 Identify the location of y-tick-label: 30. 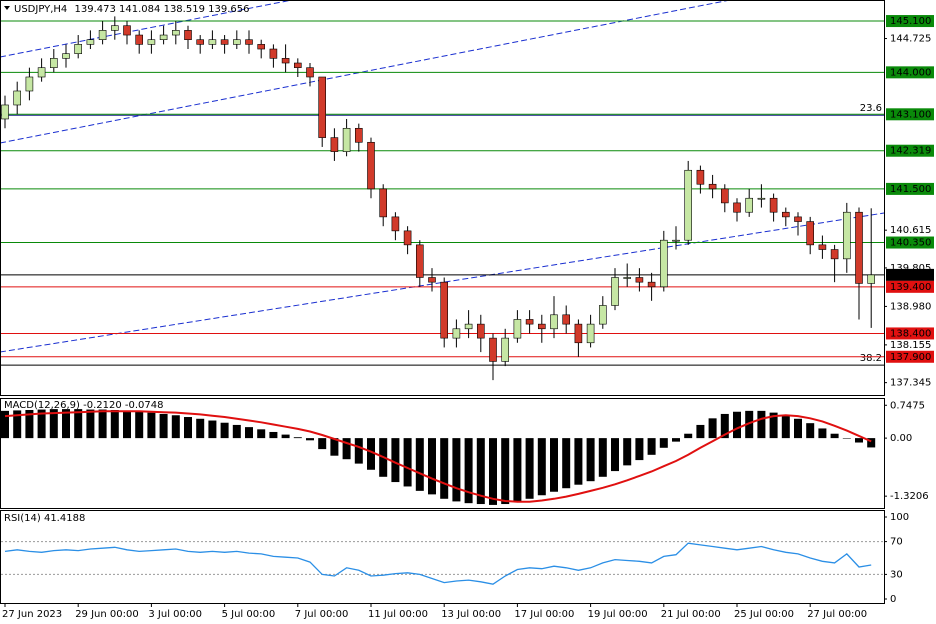
(896, 574).